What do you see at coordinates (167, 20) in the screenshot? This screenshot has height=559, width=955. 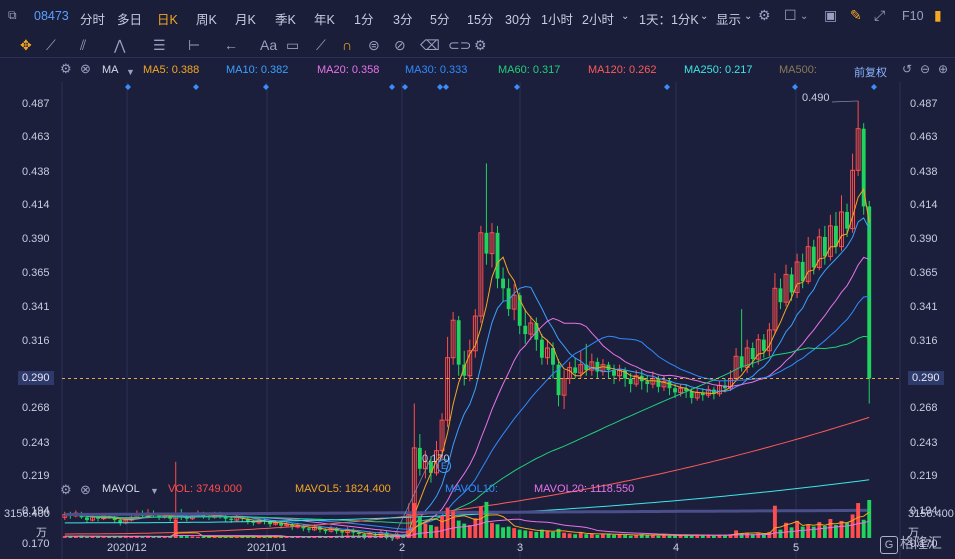 I see `tab-daily-k: 日K` at bounding box center [167, 20].